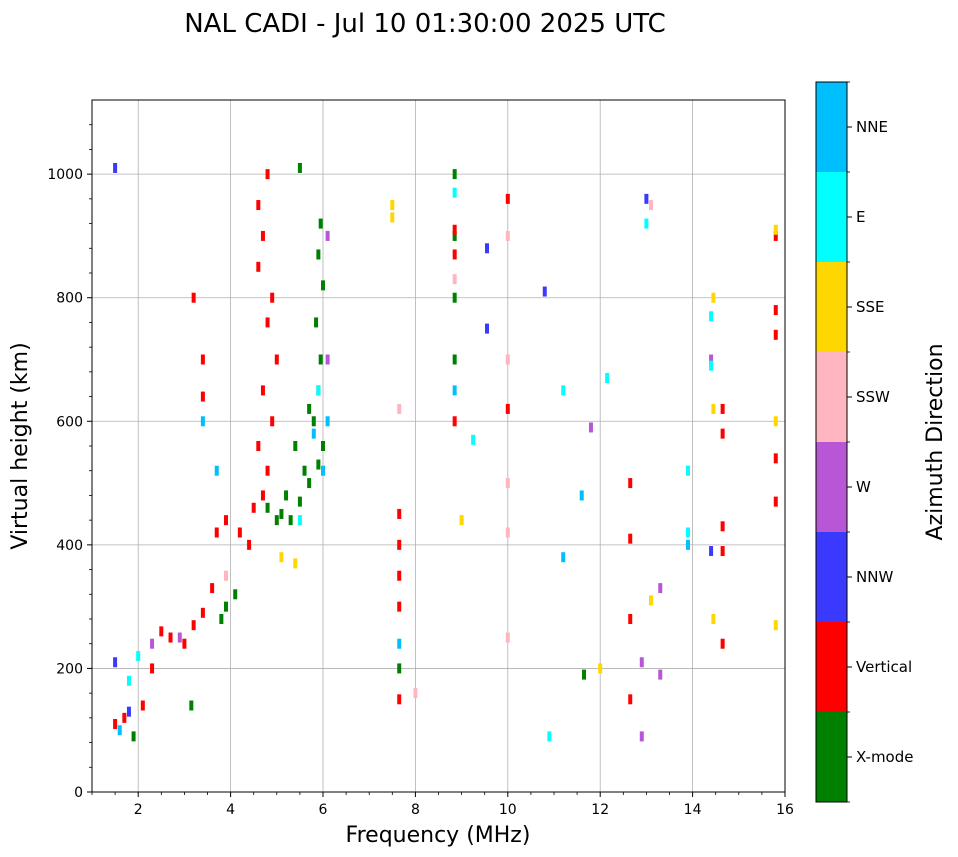 This screenshot has height=857, width=958. What do you see at coordinates (693, 810) in the screenshot?
I see `x-tick-label: 14` at bounding box center [693, 810].